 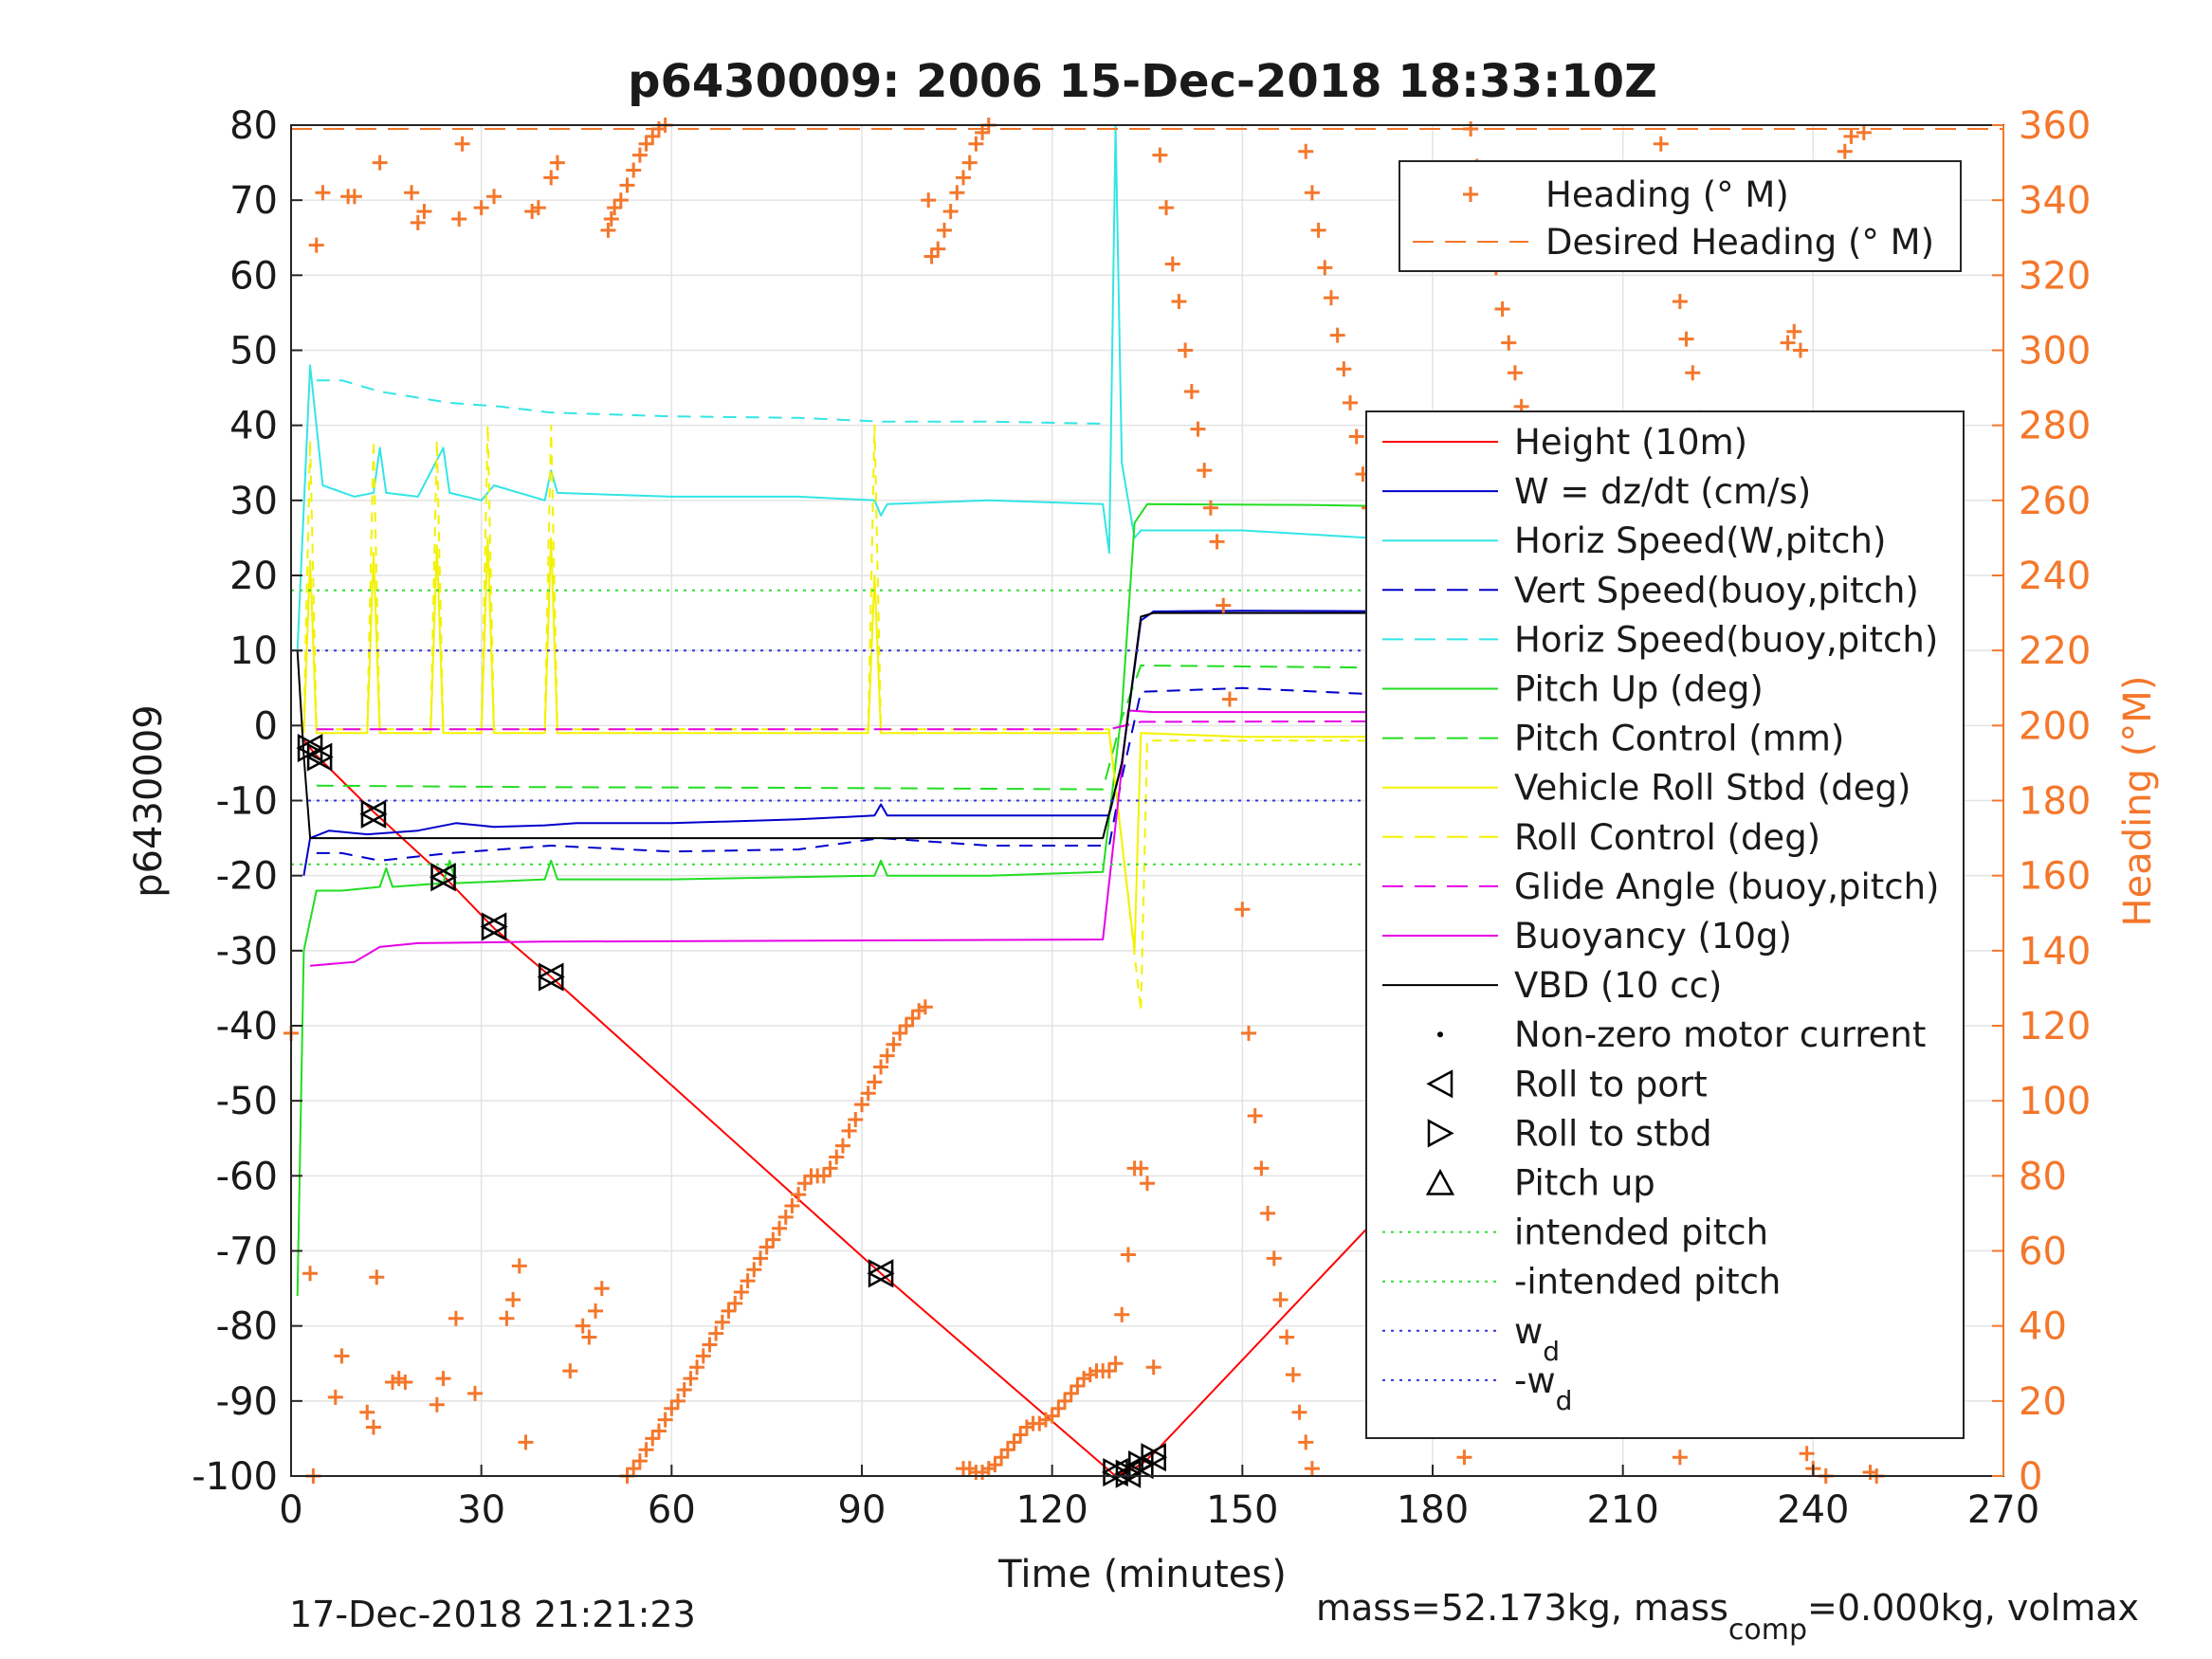 What do you see at coordinates (2055, 802) in the screenshot?
I see `y-tick-label-right: 180` at bounding box center [2055, 802].